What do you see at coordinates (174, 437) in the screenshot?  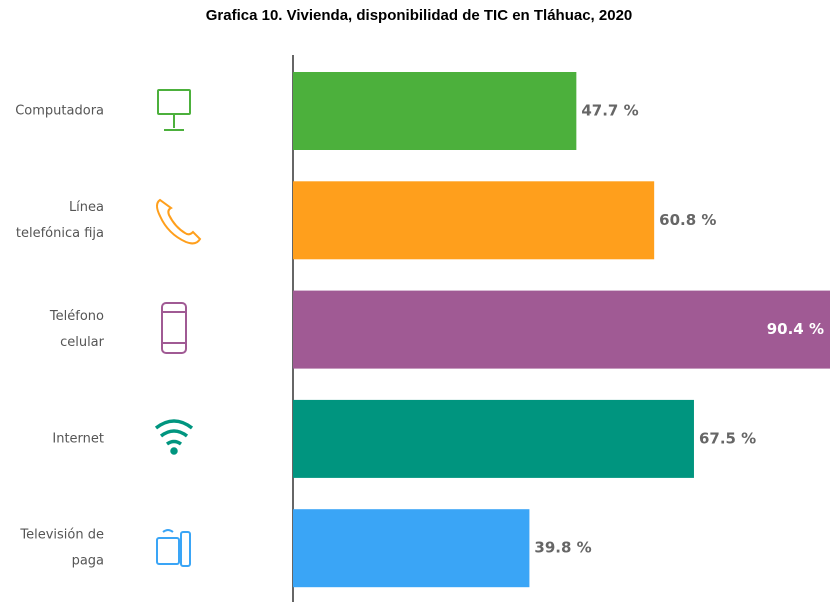 I see `icon-wifi` at bounding box center [174, 437].